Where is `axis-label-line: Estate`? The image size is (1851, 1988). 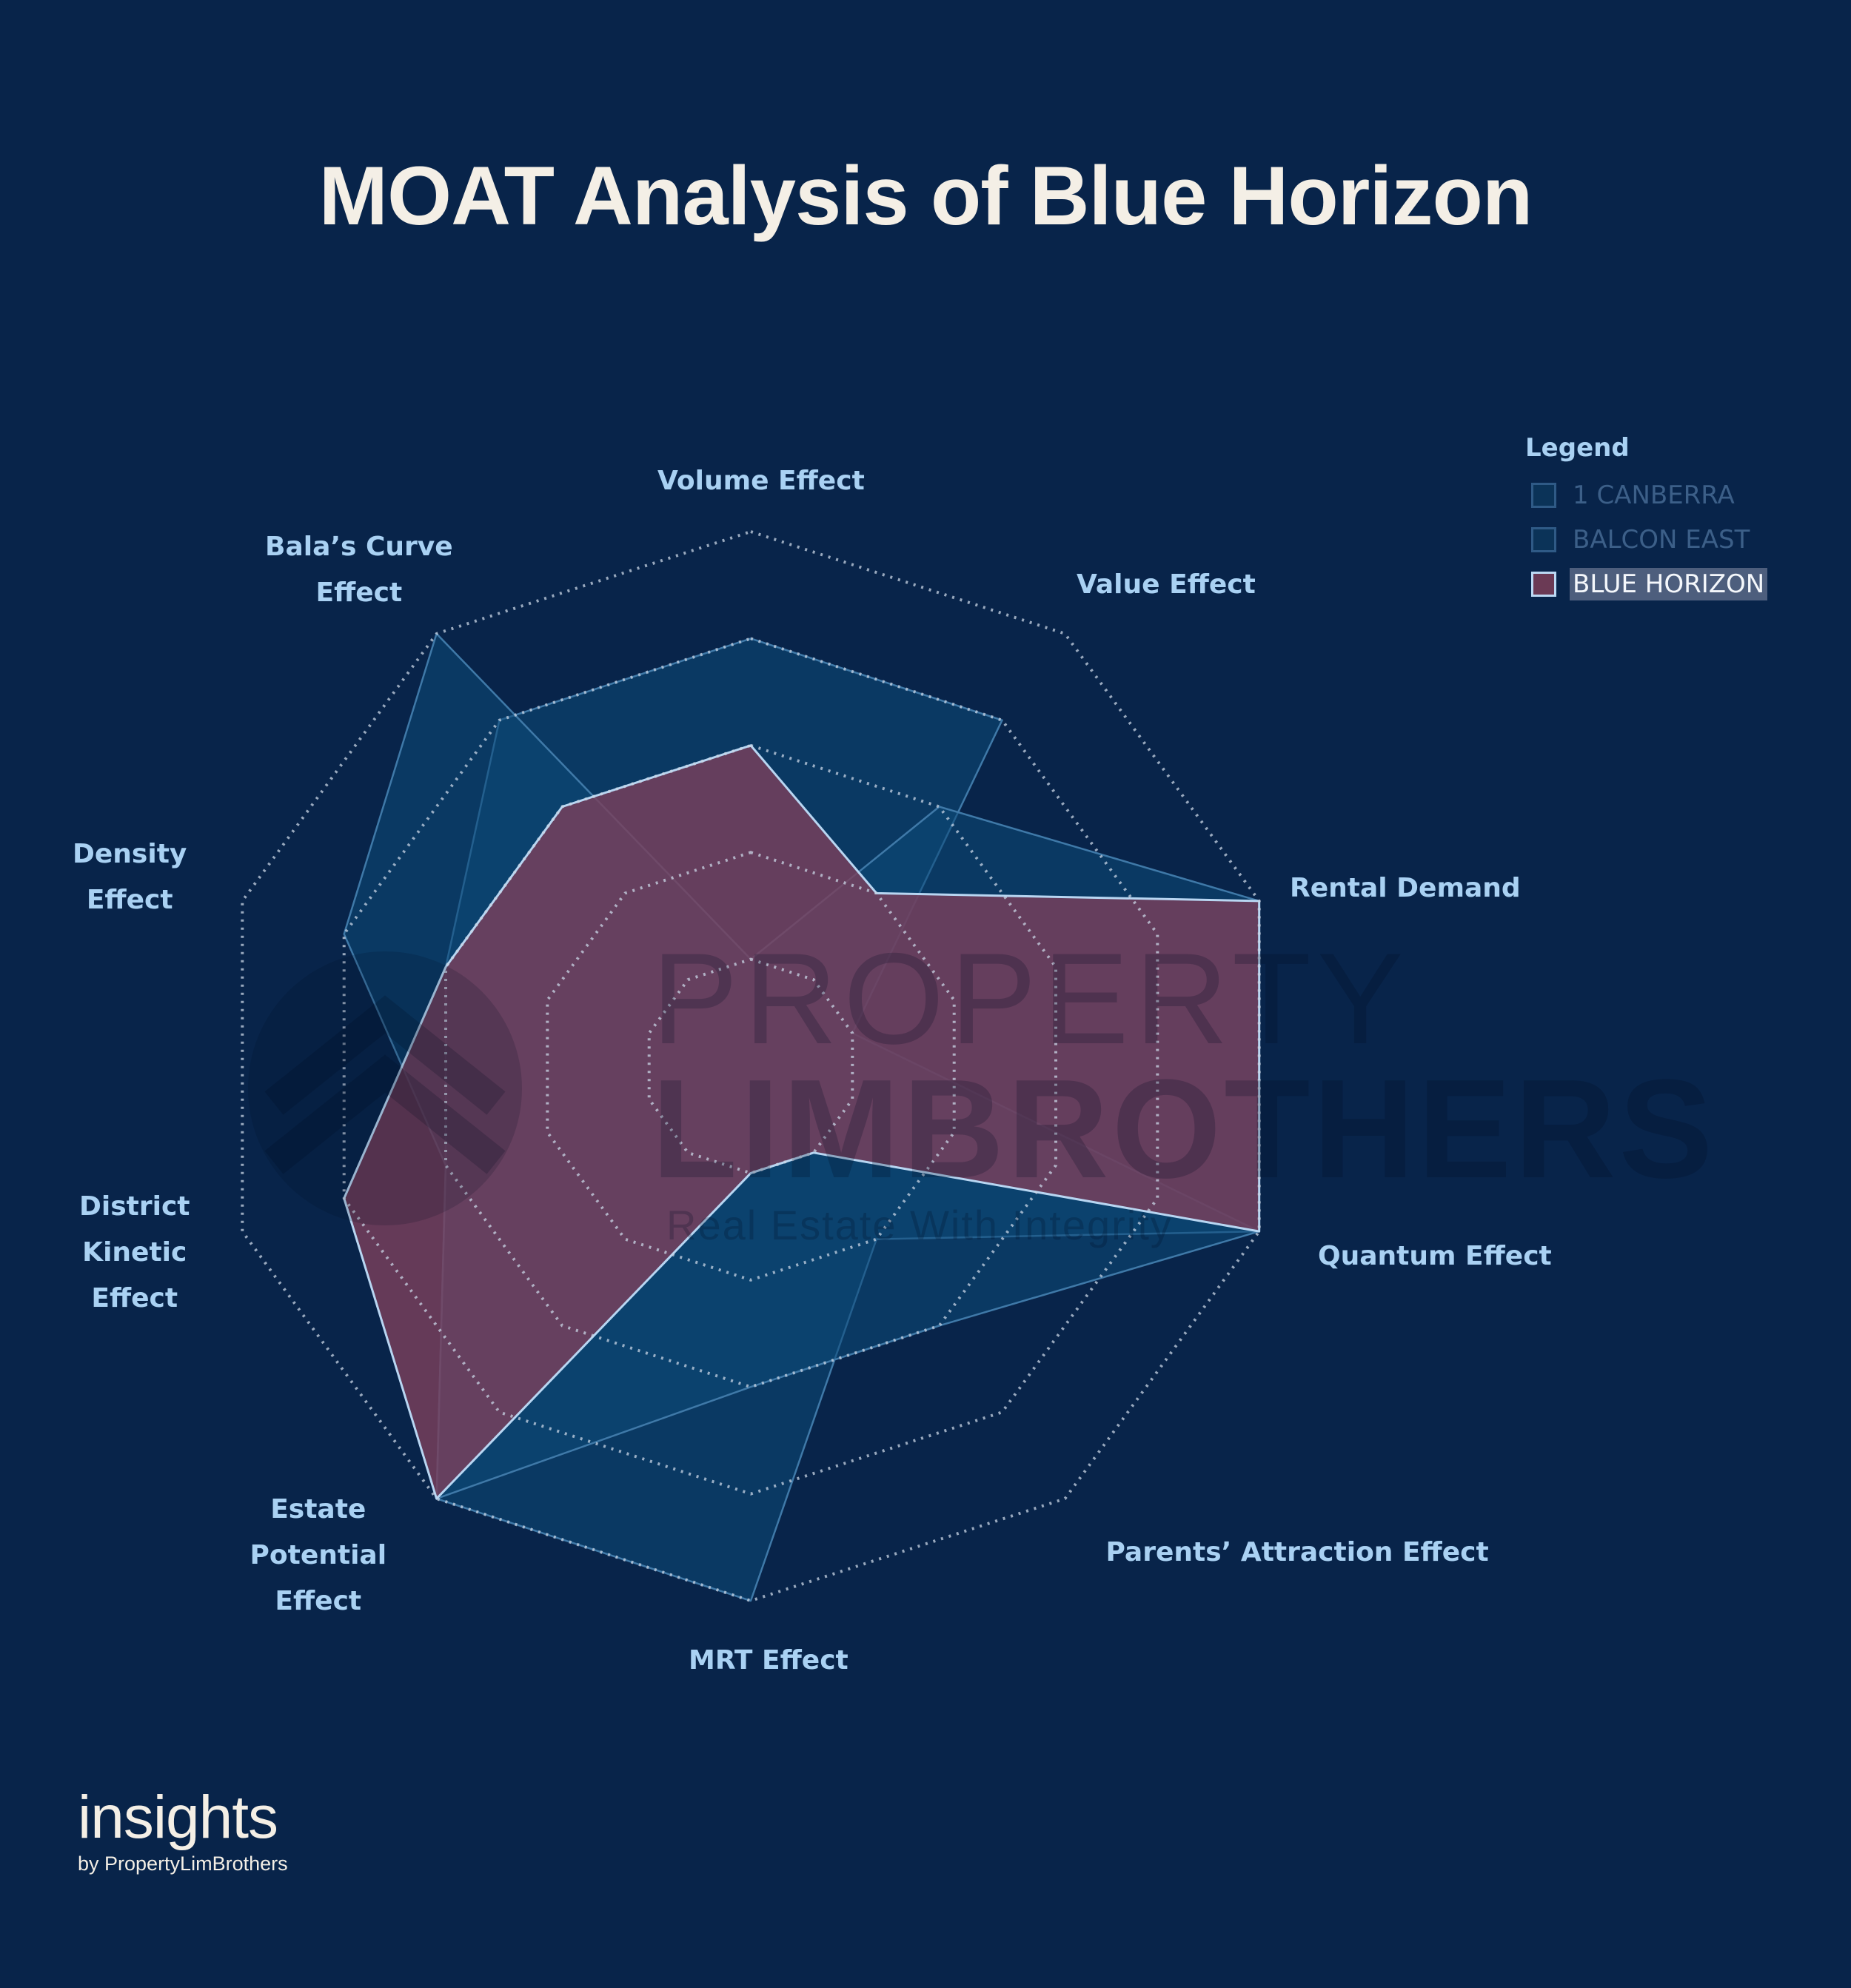
axis-label-line: Estate is located at coordinates (318, 1509).